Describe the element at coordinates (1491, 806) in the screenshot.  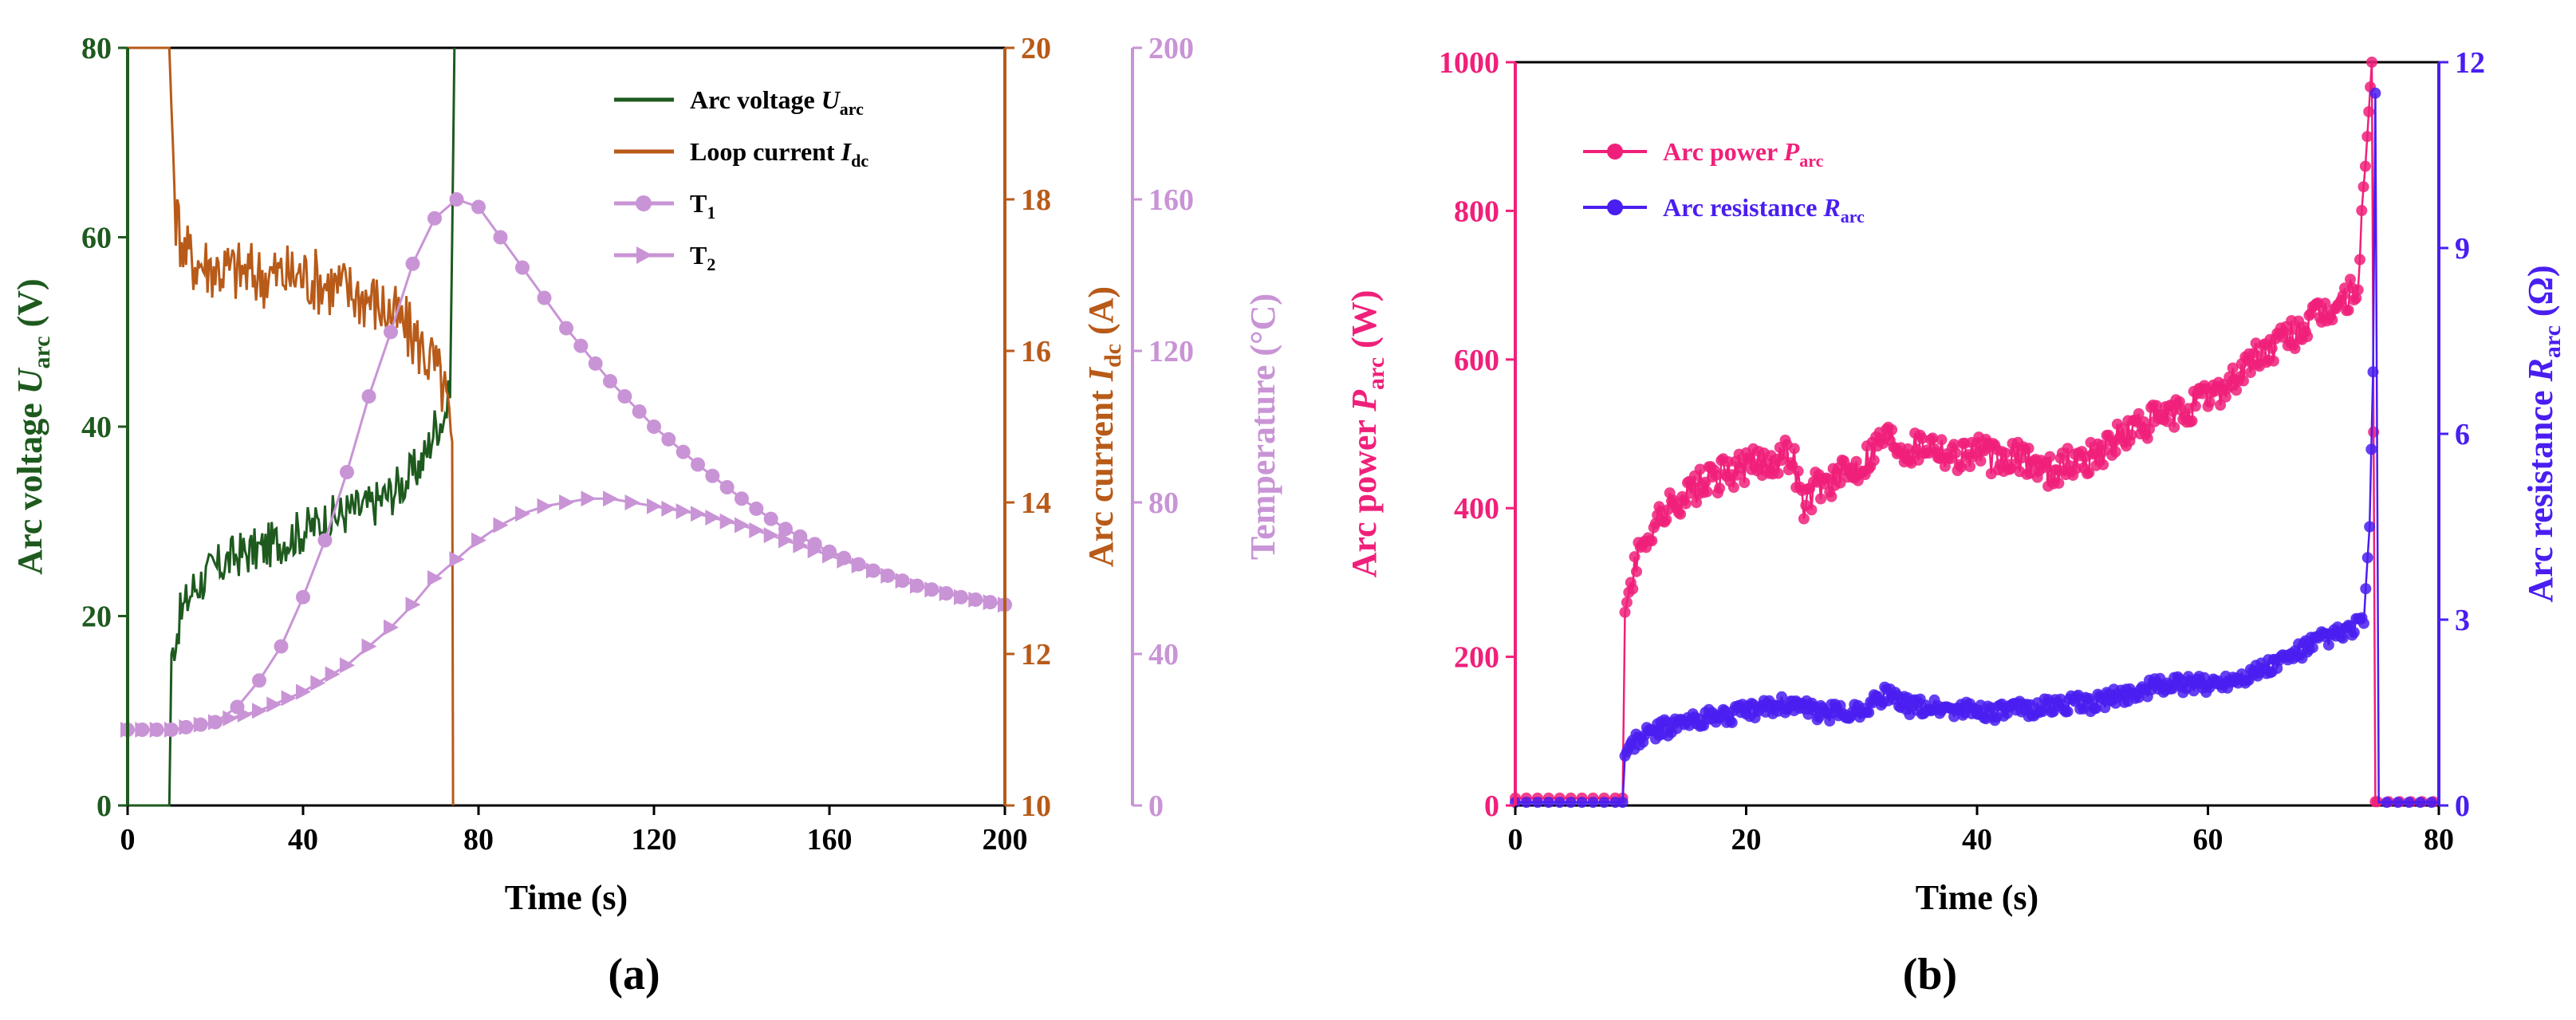
I see `b-ytick-left-label: 0` at that location.